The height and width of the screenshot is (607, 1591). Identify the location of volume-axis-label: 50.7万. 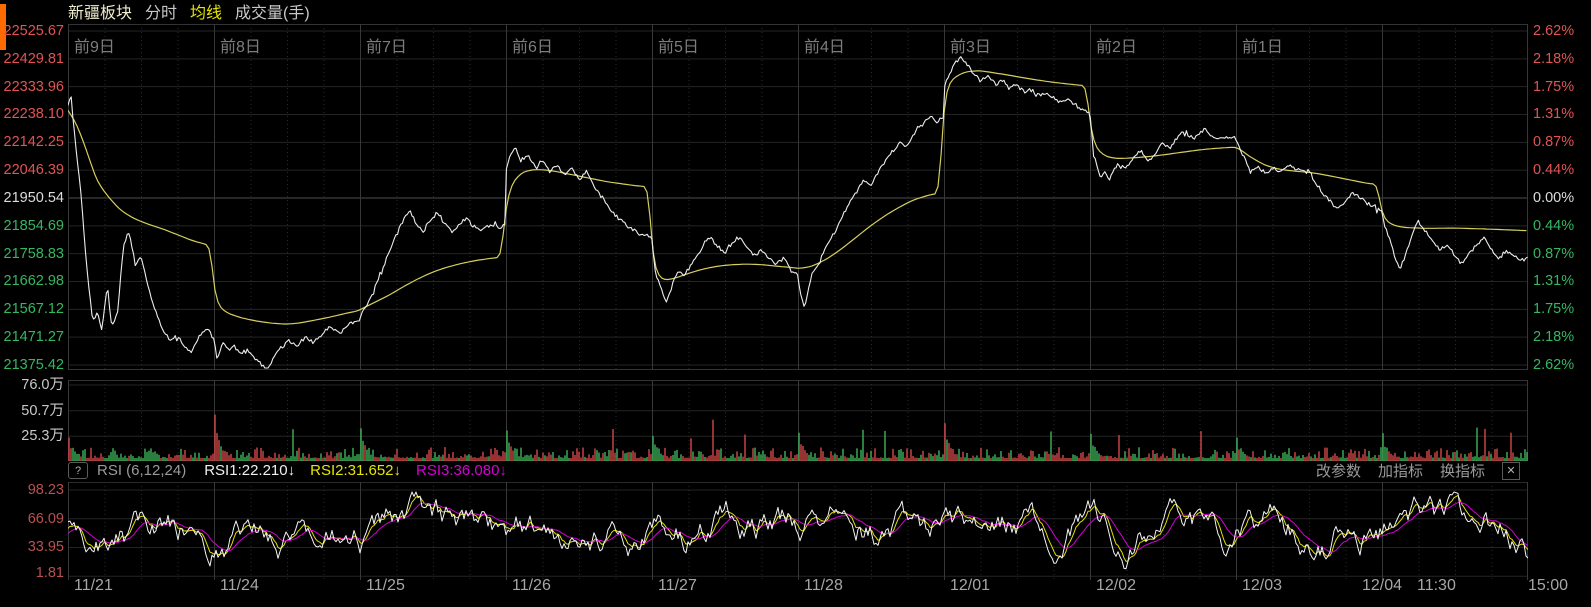
(42, 411).